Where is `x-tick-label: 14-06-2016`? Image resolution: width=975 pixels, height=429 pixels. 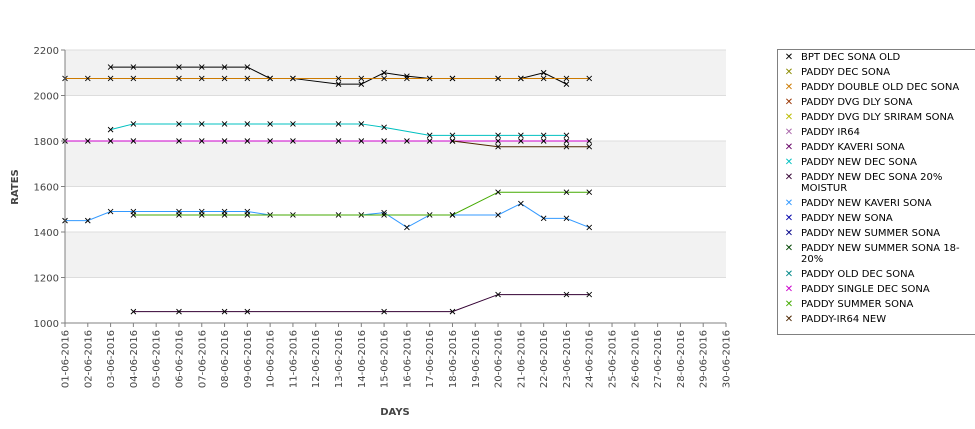 x-tick-label: 14-06-2016 is located at coordinates (362, 359).